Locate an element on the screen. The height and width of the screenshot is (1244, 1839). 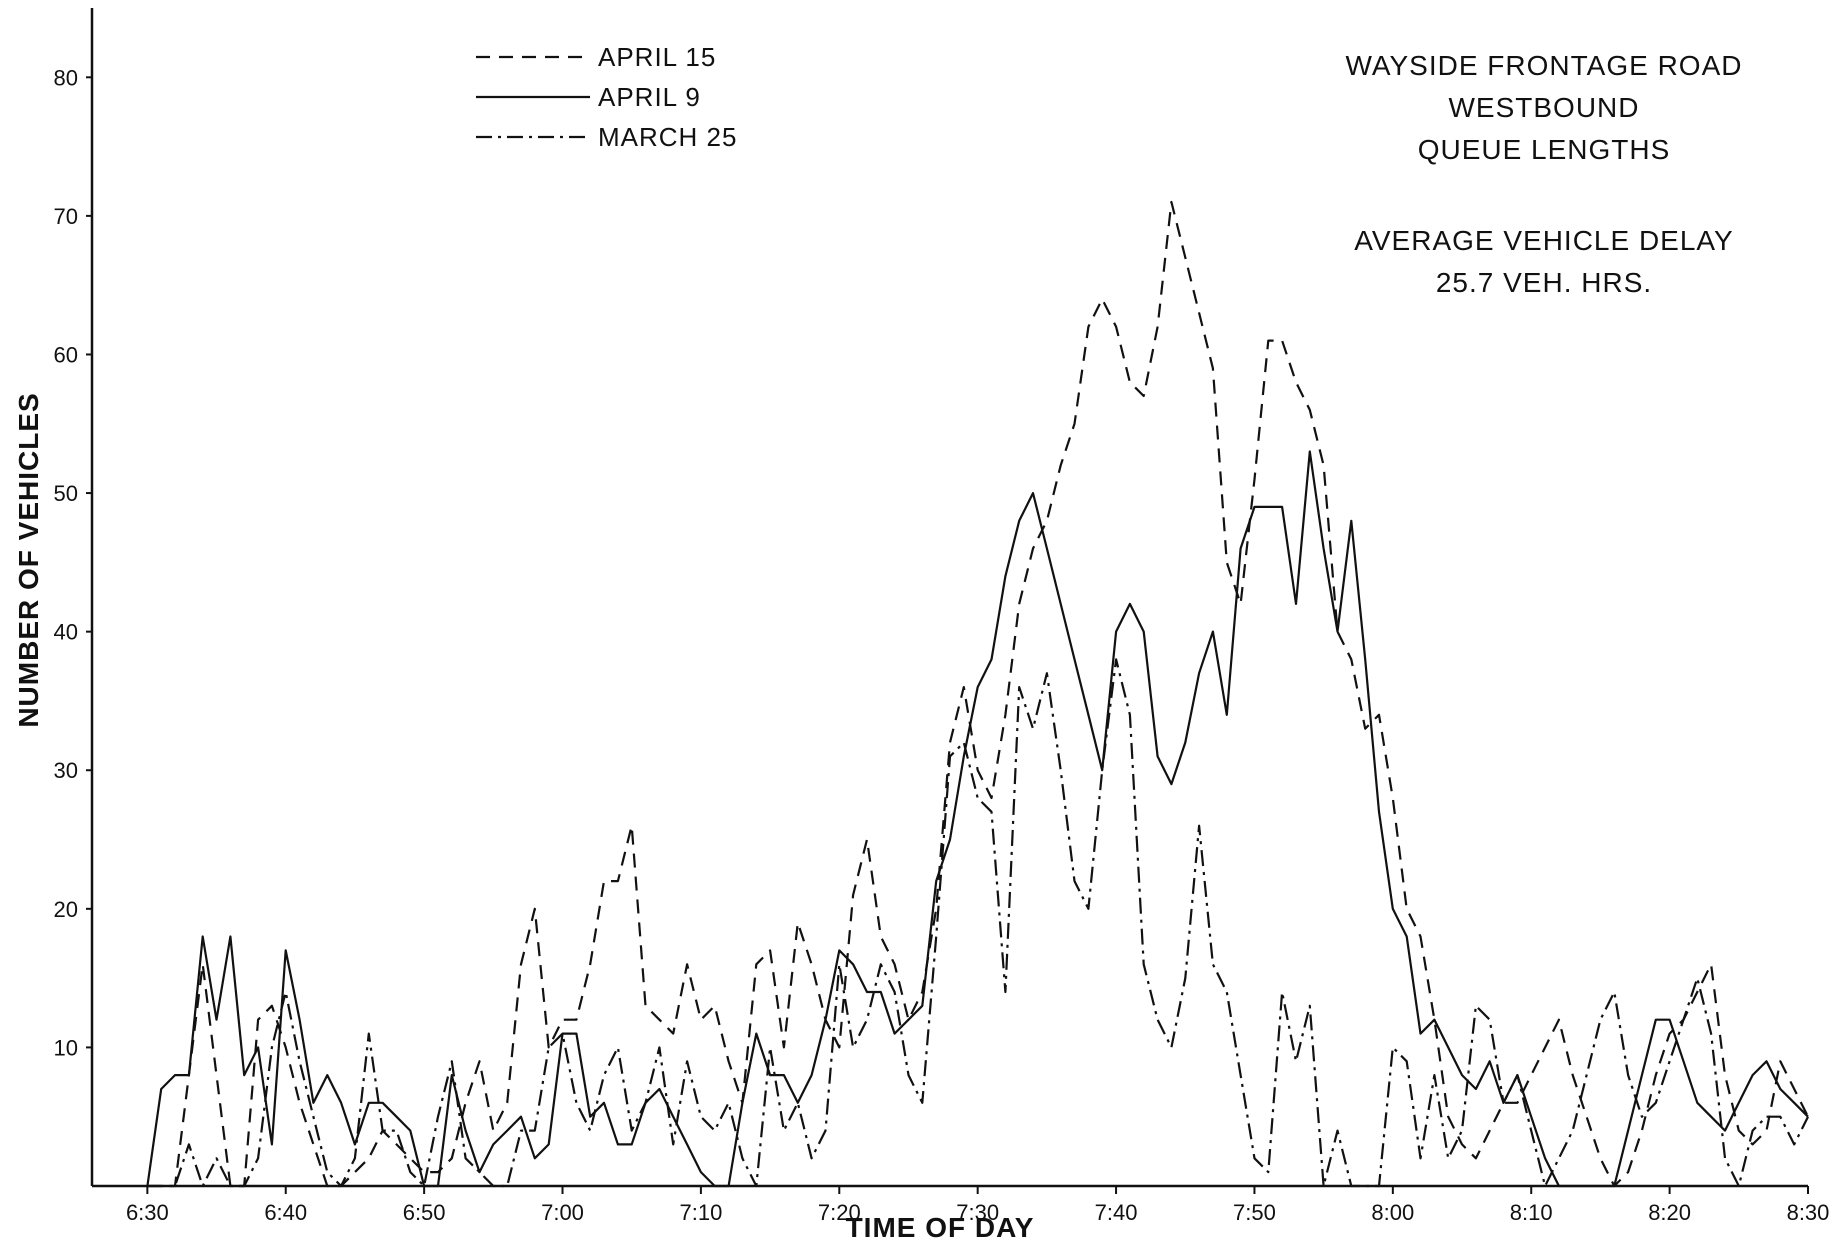
legend-label-april-9: APRIL 9 is located at coordinates (649, 97).